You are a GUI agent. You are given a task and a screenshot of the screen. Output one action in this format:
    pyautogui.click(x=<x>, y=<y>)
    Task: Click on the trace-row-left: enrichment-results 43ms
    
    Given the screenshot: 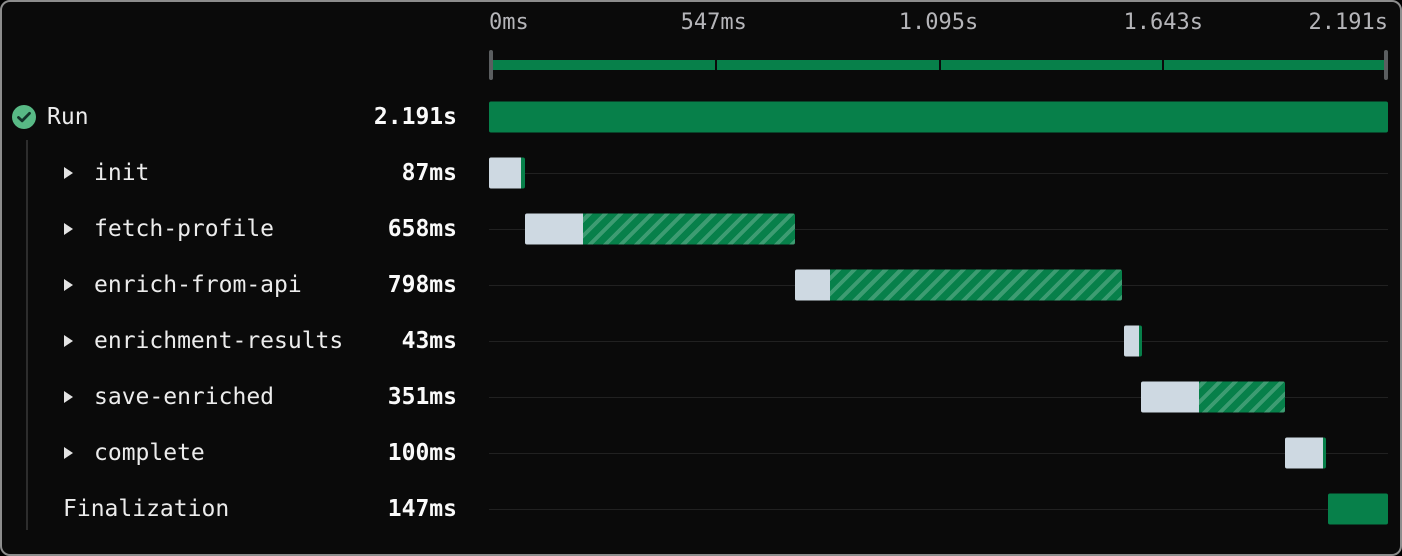 What is the action you would take?
    pyautogui.click(x=245, y=341)
    